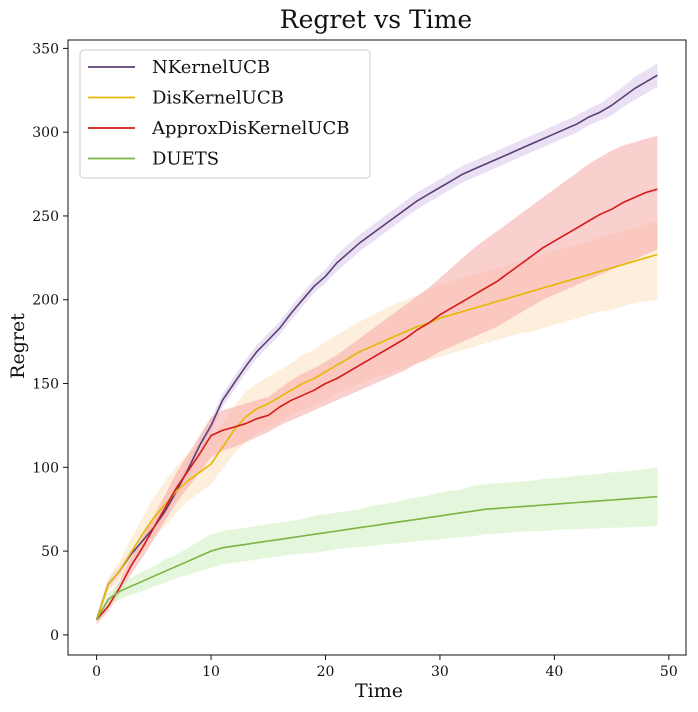  Describe the element at coordinates (211, 672) in the screenshot. I see `x-tick-label: 10` at that location.